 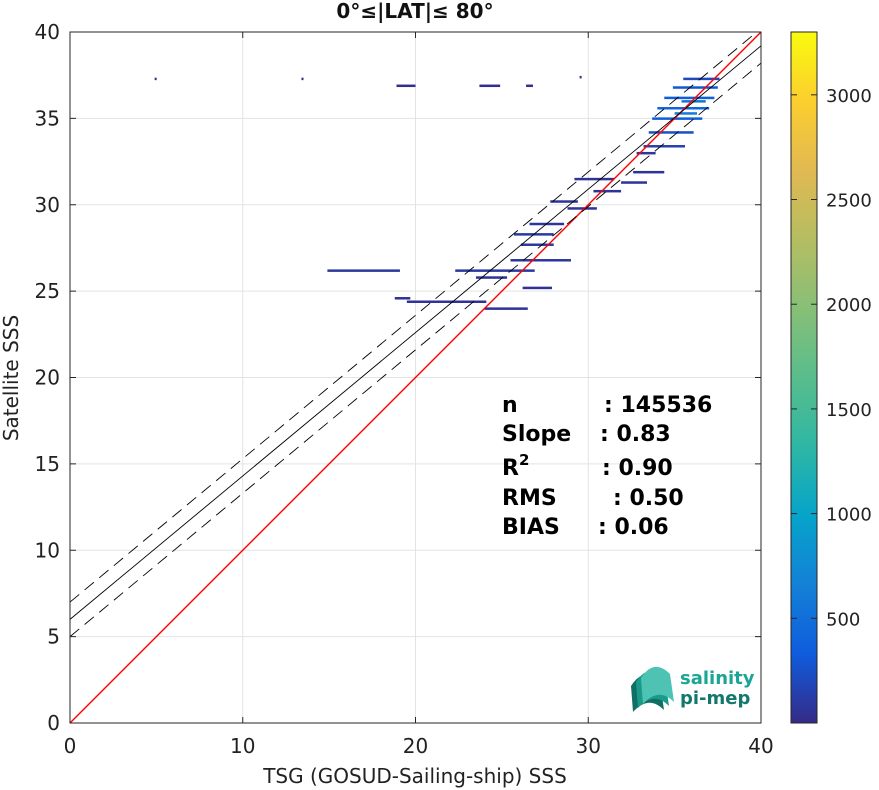 I want to click on logo-line1: salinity, so click(x=717, y=678).